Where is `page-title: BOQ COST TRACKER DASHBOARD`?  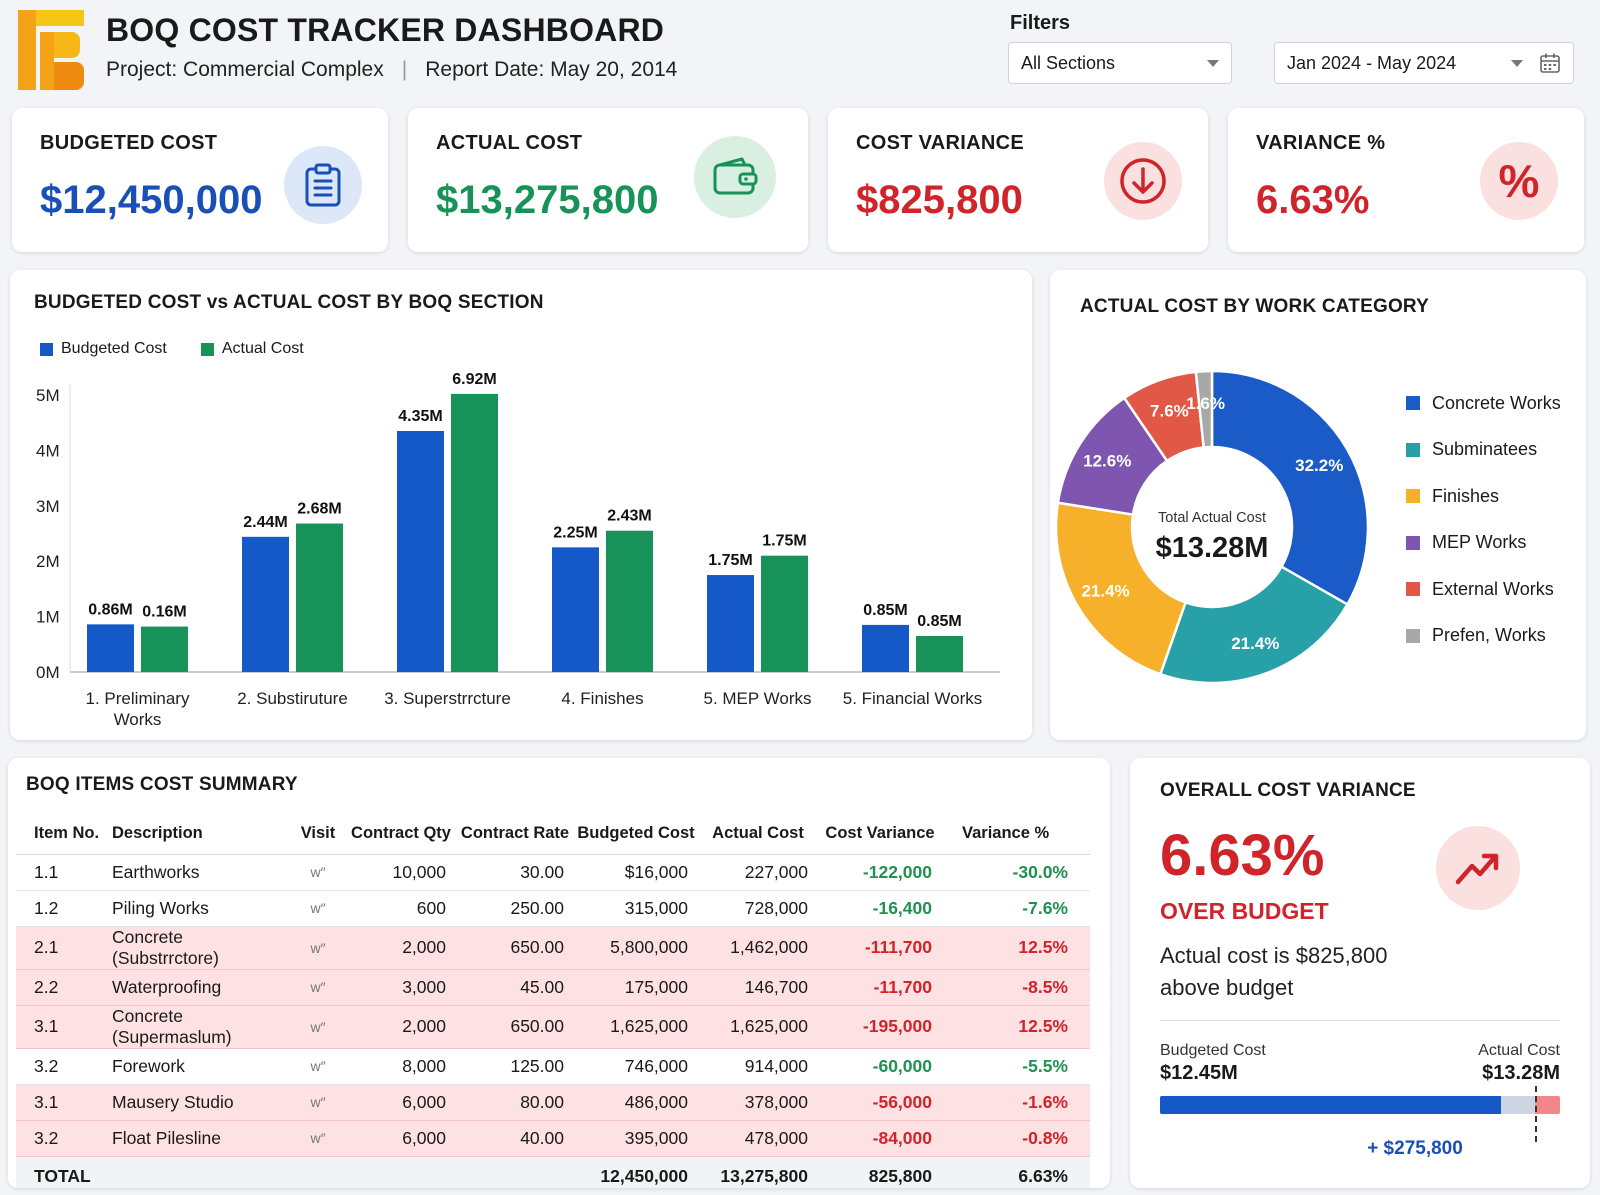 page-title: BOQ COST TRACKER DASHBOARD is located at coordinates (385, 30).